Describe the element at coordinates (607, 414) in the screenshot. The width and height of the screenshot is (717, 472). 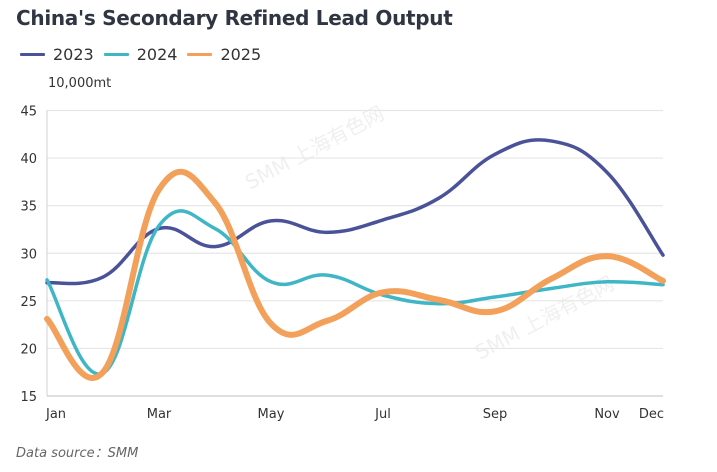
I see `x-tick-label: Nov` at that location.